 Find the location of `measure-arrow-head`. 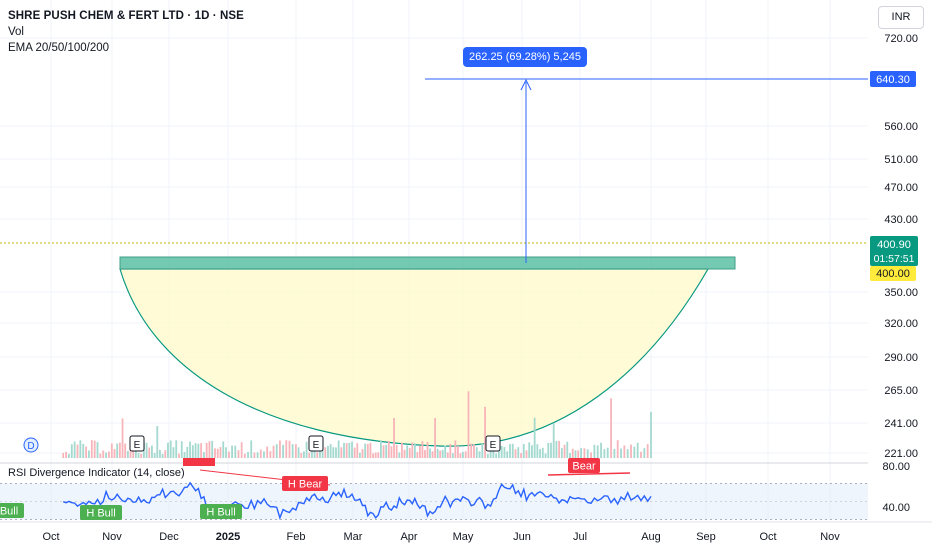

measure-arrow-head is located at coordinates (526, 84).